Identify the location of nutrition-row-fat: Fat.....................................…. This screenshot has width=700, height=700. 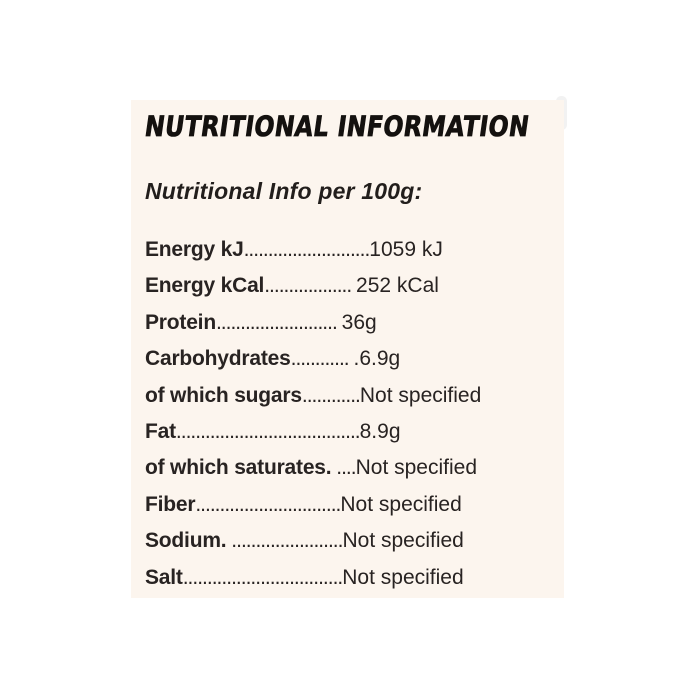
(348, 432).